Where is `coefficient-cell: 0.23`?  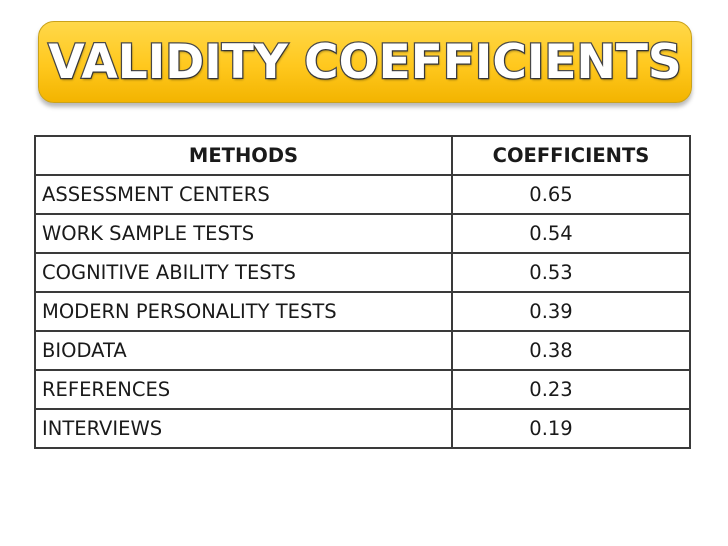
coefficient-cell: 0.23 is located at coordinates (571, 389).